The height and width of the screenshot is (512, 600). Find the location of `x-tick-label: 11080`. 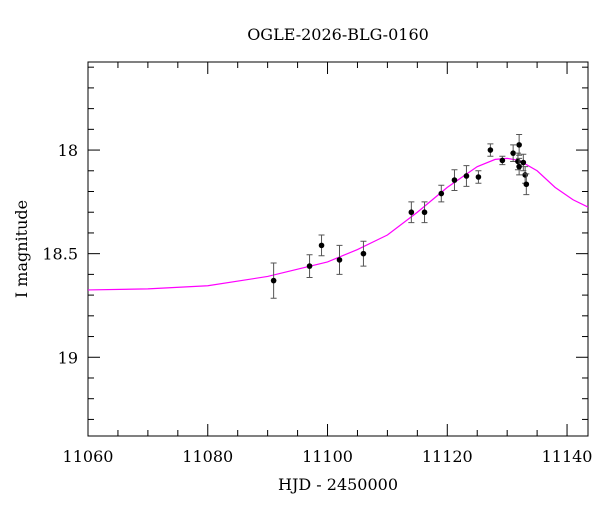

x-tick-label: 11080 is located at coordinates (207, 456).